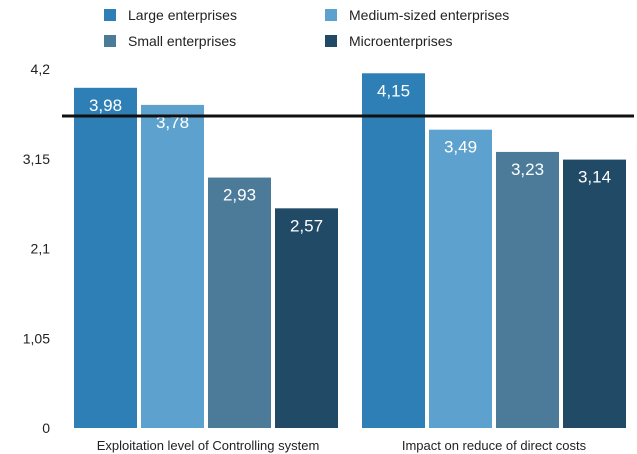 This screenshot has height=454, width=637. Describe the element at coordinates (594, 177) in the screenshot. I see `bar-value-label: 3,14` at that location.